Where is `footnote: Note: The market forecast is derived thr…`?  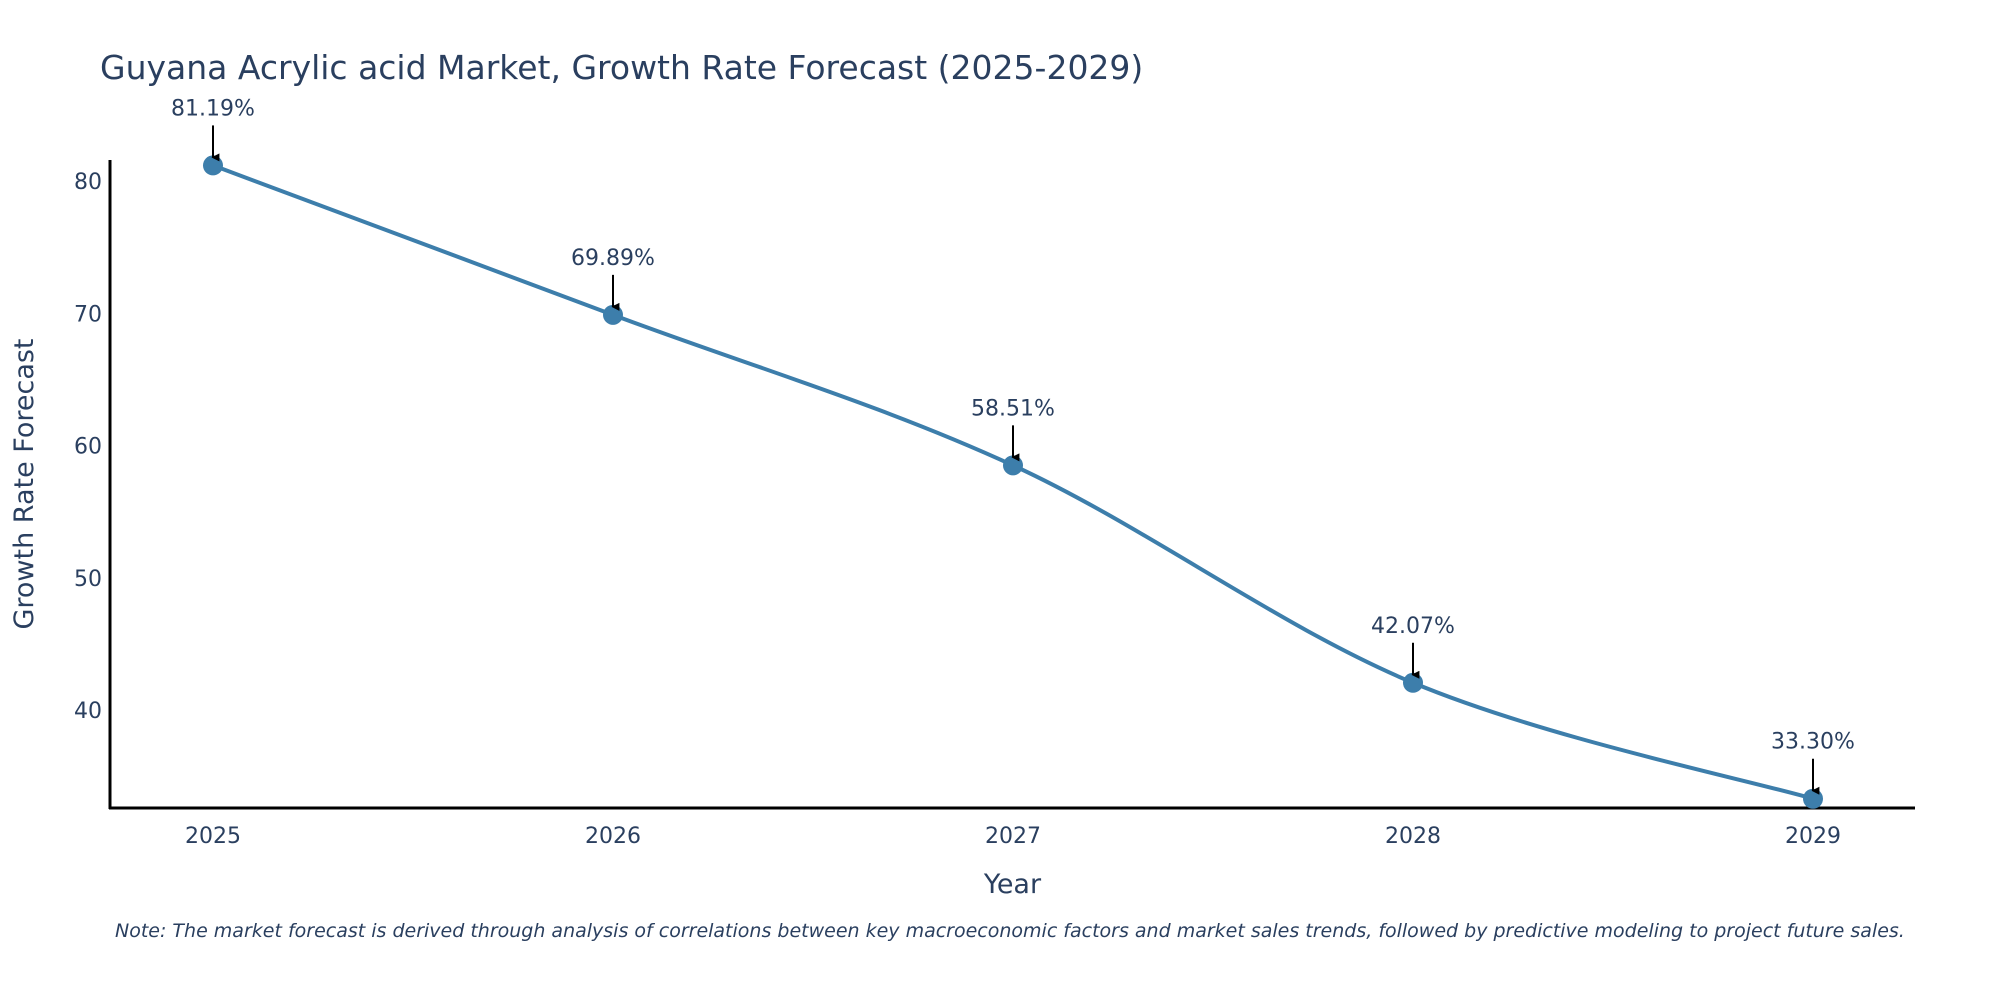 footnote: Note: The market forecast is derived thr… is located at coordinates (1010, 931).